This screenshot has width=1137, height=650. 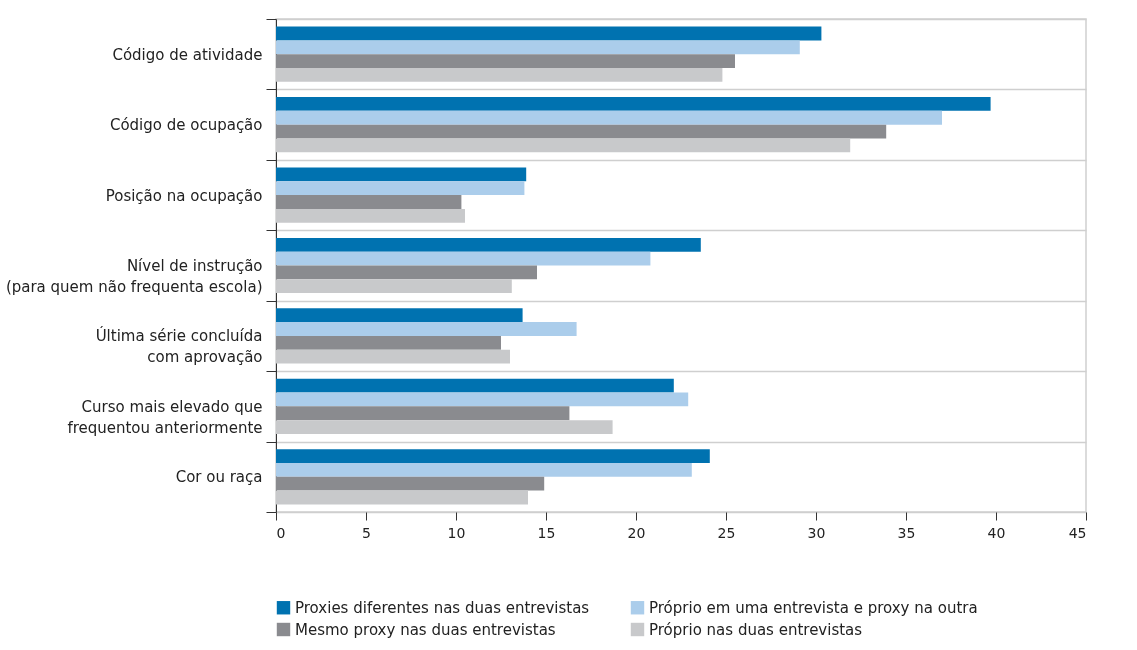 What do you see at coordinates (816, 532) in the screenshot?
I see `x-tick-label: 30` at bounding box center [816, 532].